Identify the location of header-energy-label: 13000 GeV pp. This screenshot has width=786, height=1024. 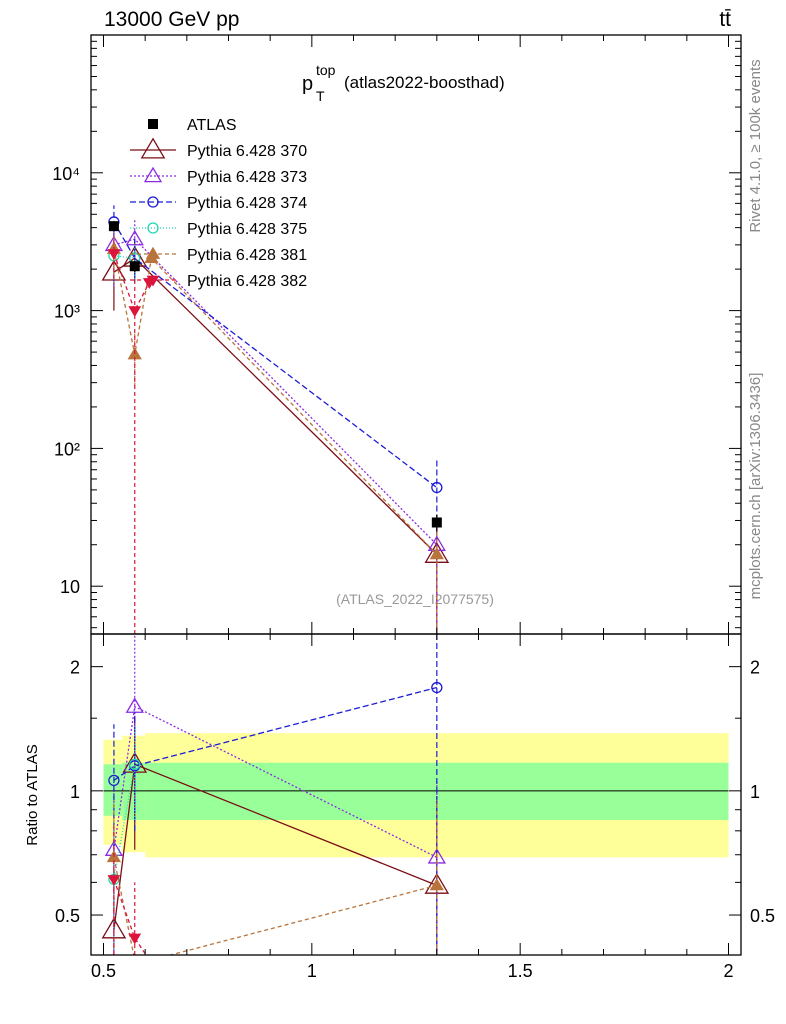
(171, 19).